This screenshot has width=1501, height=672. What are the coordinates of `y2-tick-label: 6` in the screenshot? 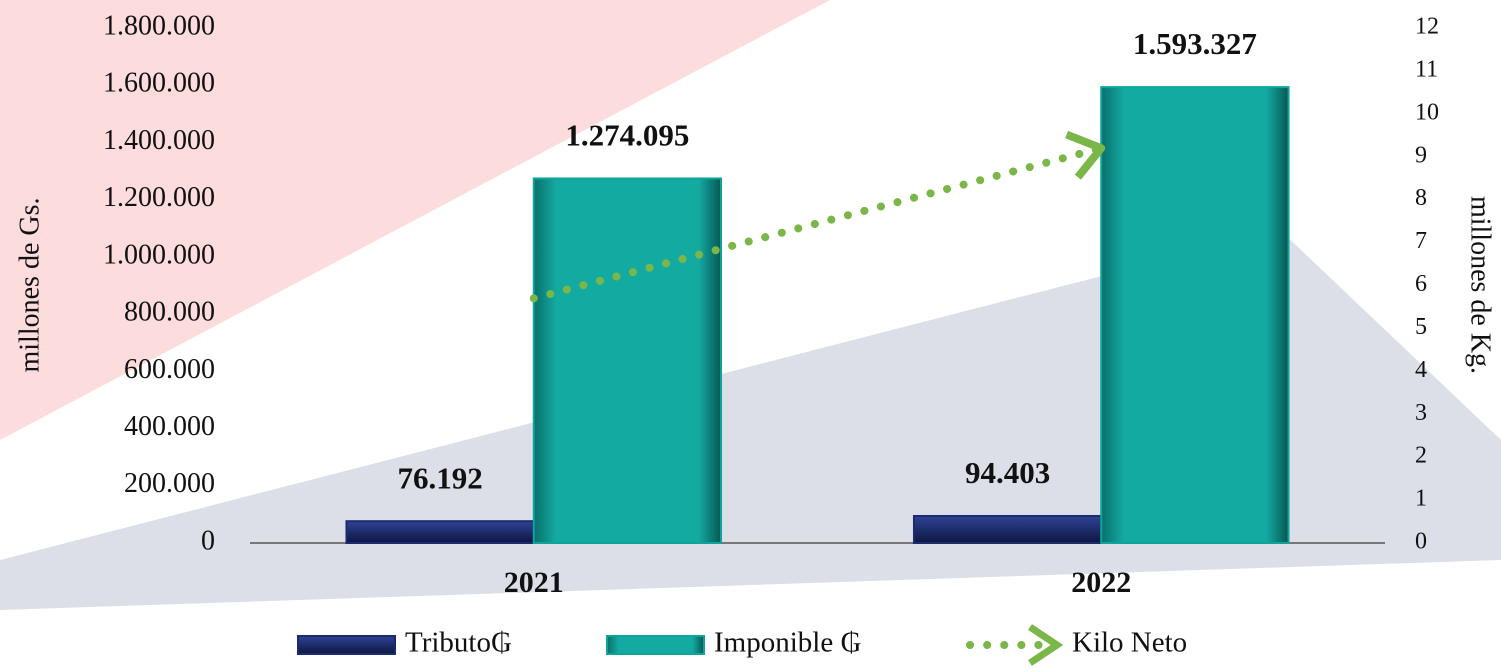 It's located at (1421, 284).